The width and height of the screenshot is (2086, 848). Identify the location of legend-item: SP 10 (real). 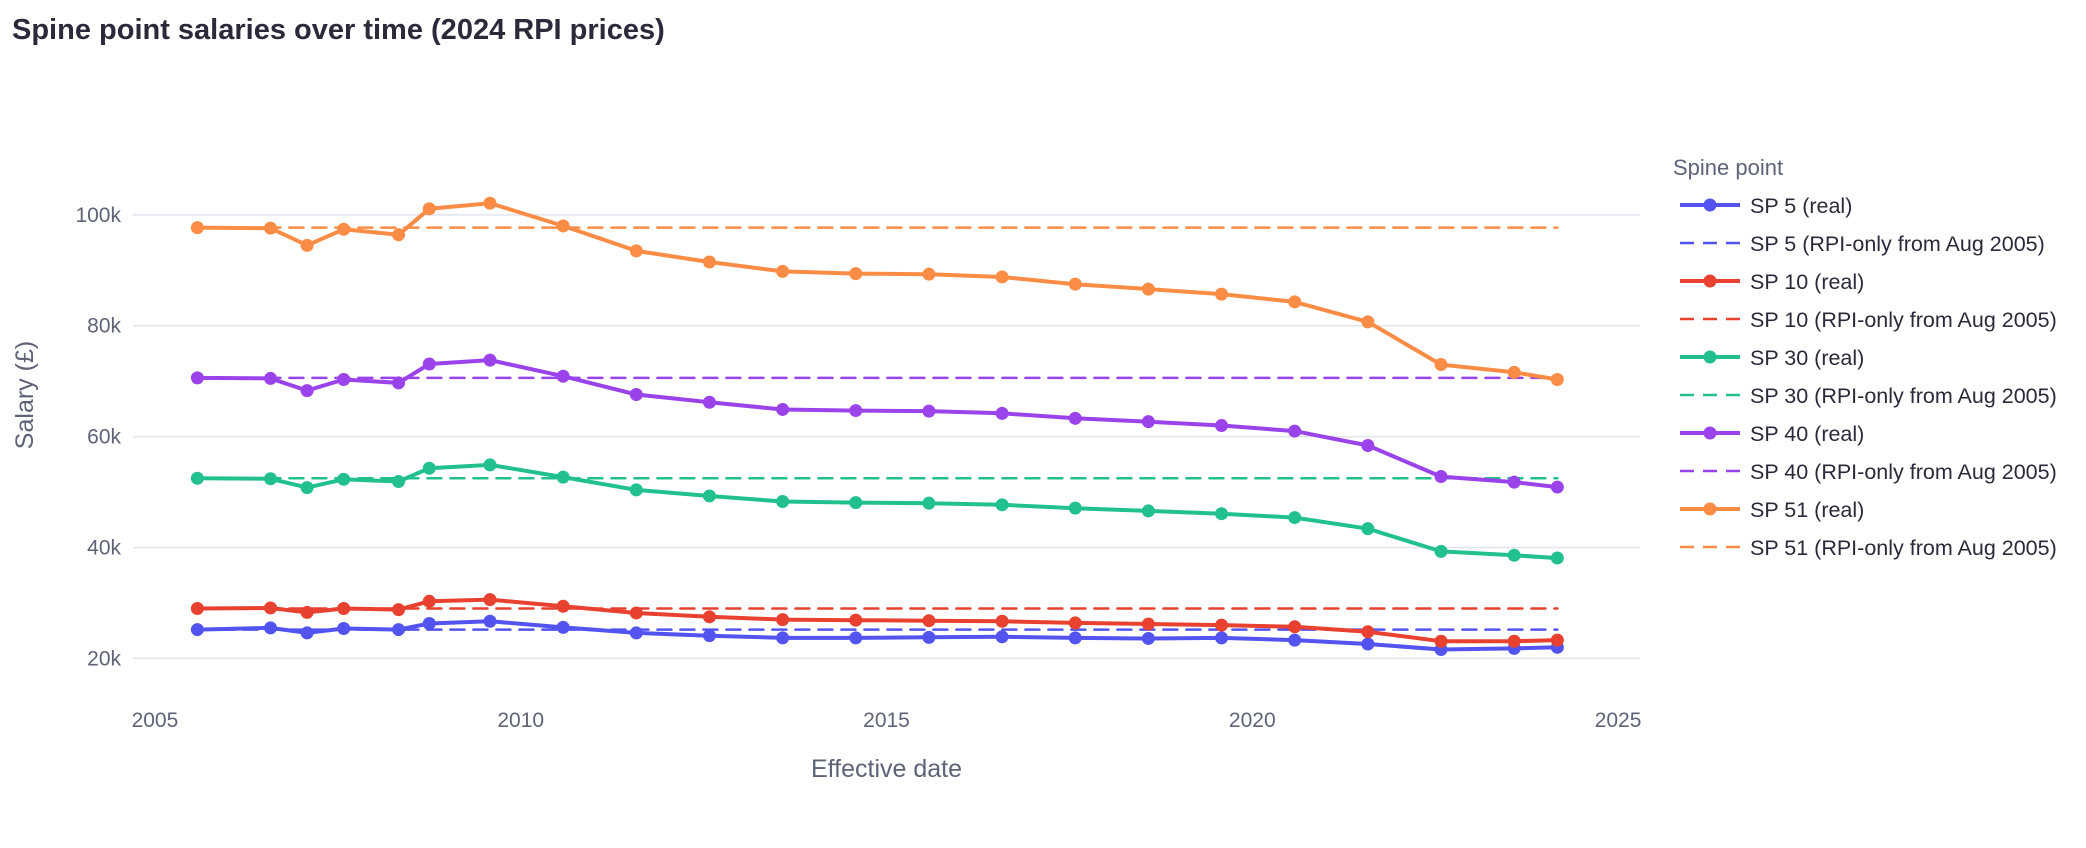
(1772, 282).